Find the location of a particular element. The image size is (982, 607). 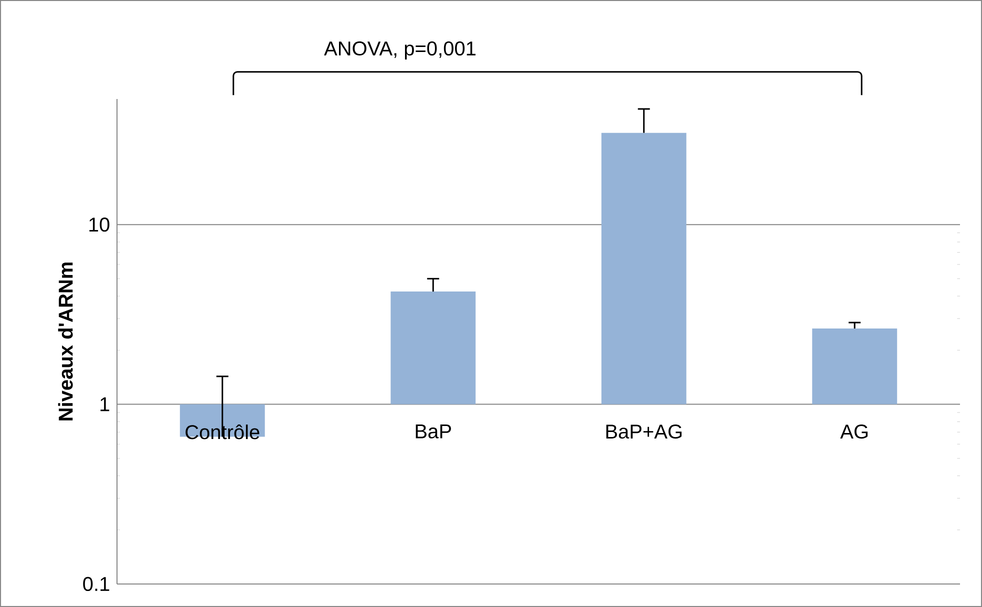

y-tick-label: 0.1 is located at coordinates (96, 584).